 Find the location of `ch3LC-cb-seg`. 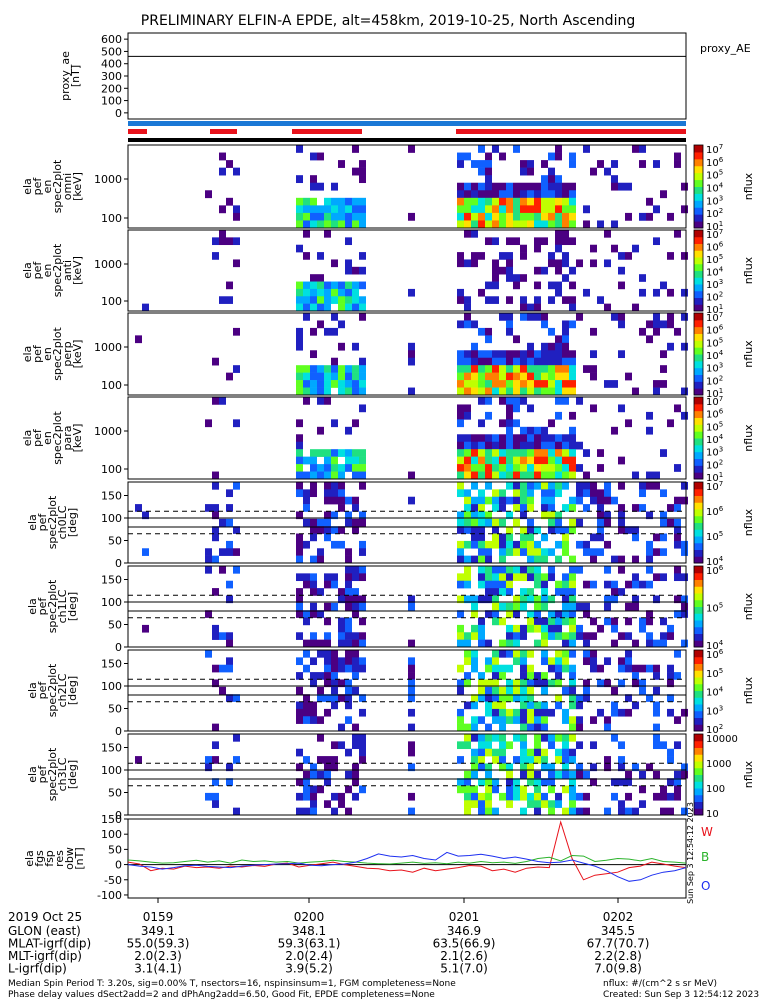

ch3LC-cb-seg is located at coordinates (698, 798).